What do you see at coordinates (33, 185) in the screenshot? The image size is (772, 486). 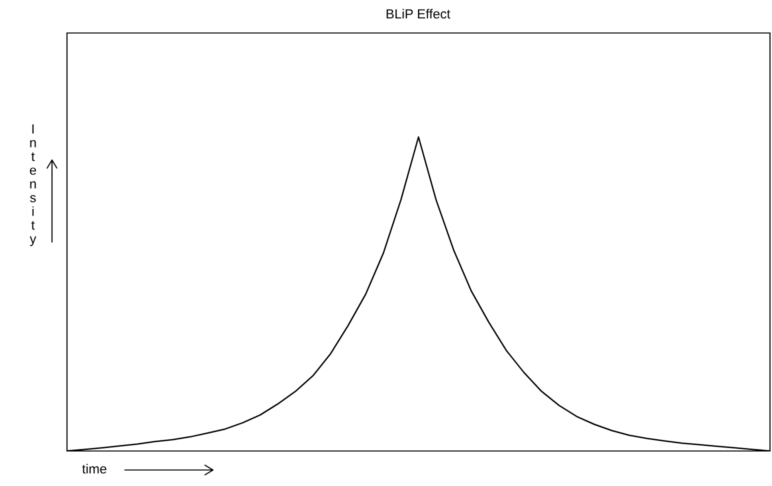 I see `text: Intensity` at bounding box center [33, 185].